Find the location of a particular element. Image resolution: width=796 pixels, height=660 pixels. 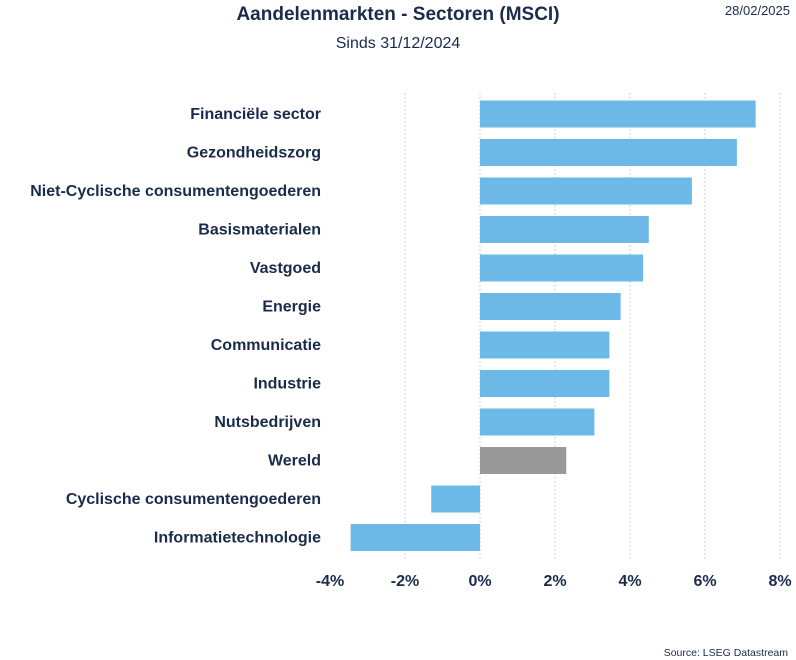

x-tick-label: 4% is located at coordinates (629, 581).